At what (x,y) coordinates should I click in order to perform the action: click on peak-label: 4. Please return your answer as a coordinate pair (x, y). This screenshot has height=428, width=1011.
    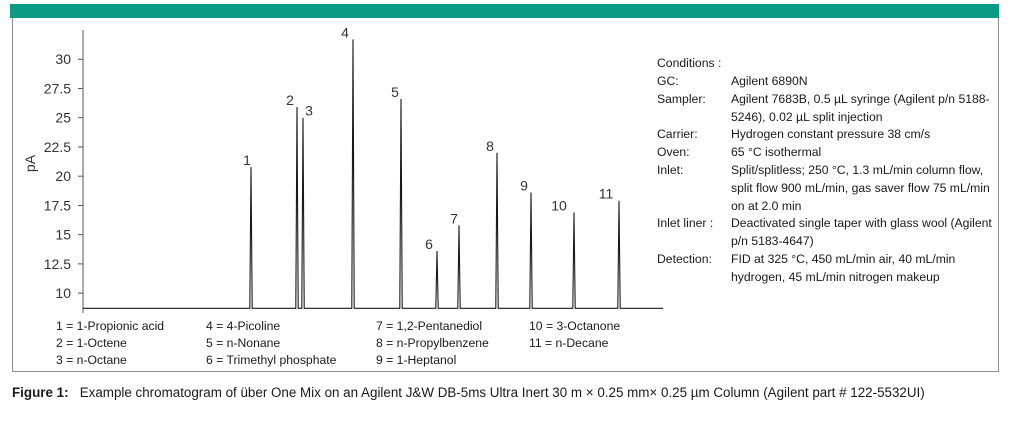
    Looking at the image, I should click on (345, 32).